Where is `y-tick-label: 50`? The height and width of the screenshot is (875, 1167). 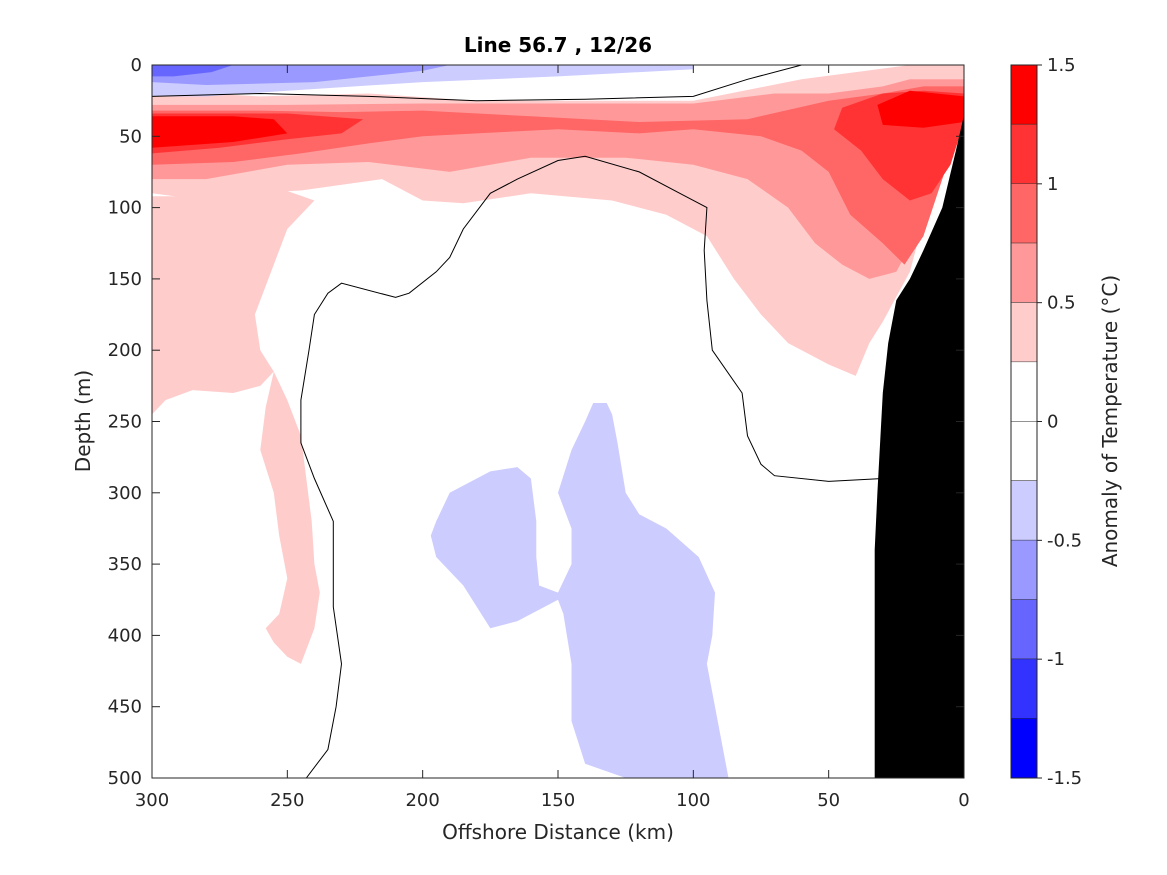 y-tick-label: 50 is located at coordinates (130, 136).